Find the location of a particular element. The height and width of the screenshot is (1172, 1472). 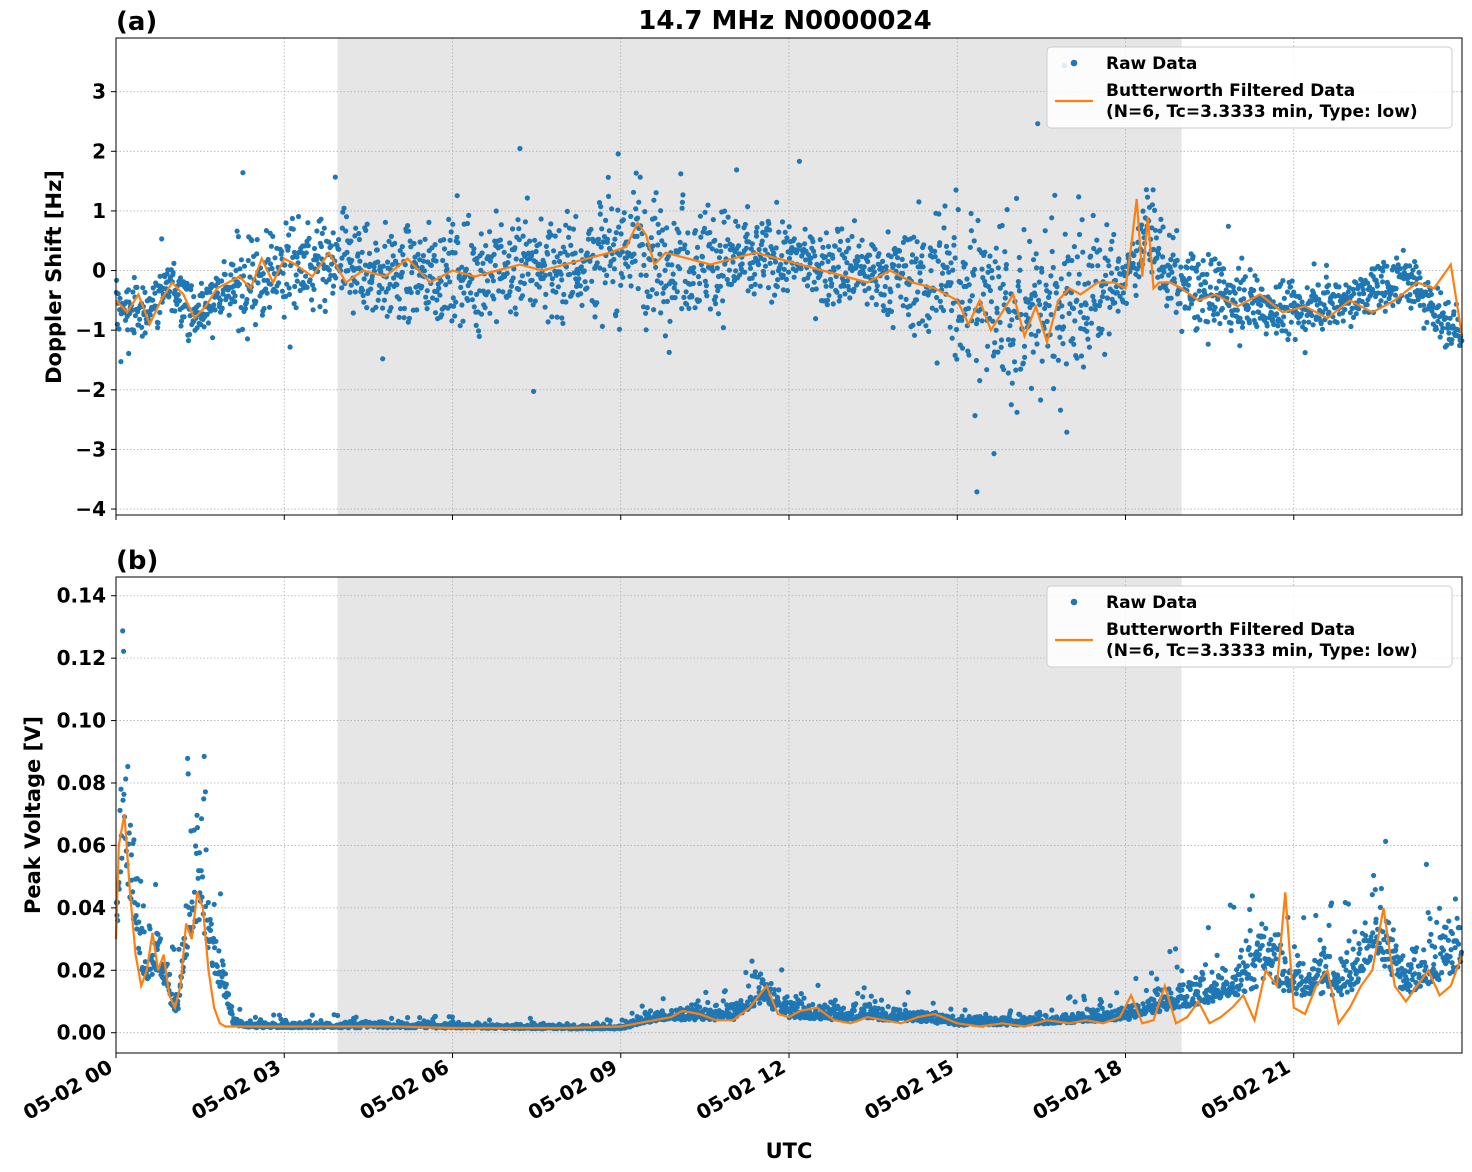

y-tick-label: −1 is located at coordinates (90, 330).